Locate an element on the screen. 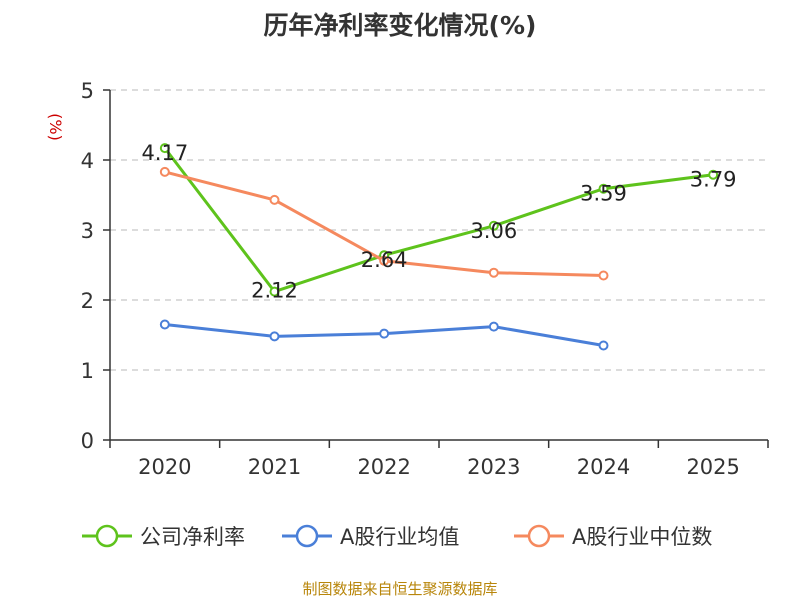 This screenshot has height=600, width=800. chart-title: 历年净利率变化情况(%) is located at coordinates (400, 25).